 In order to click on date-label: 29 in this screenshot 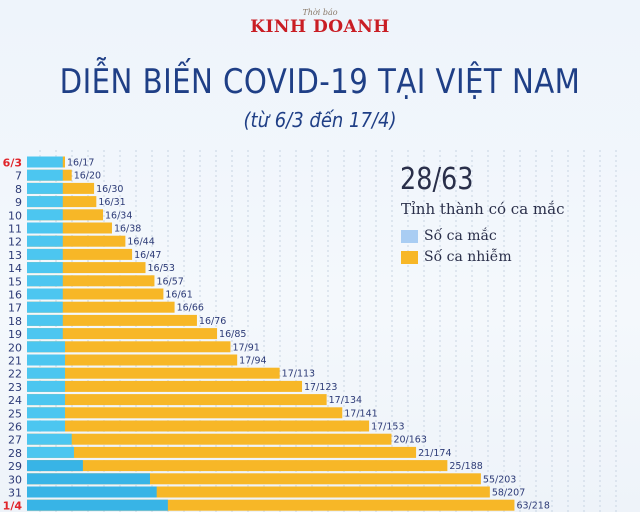, I will do `click(15, 466)`.